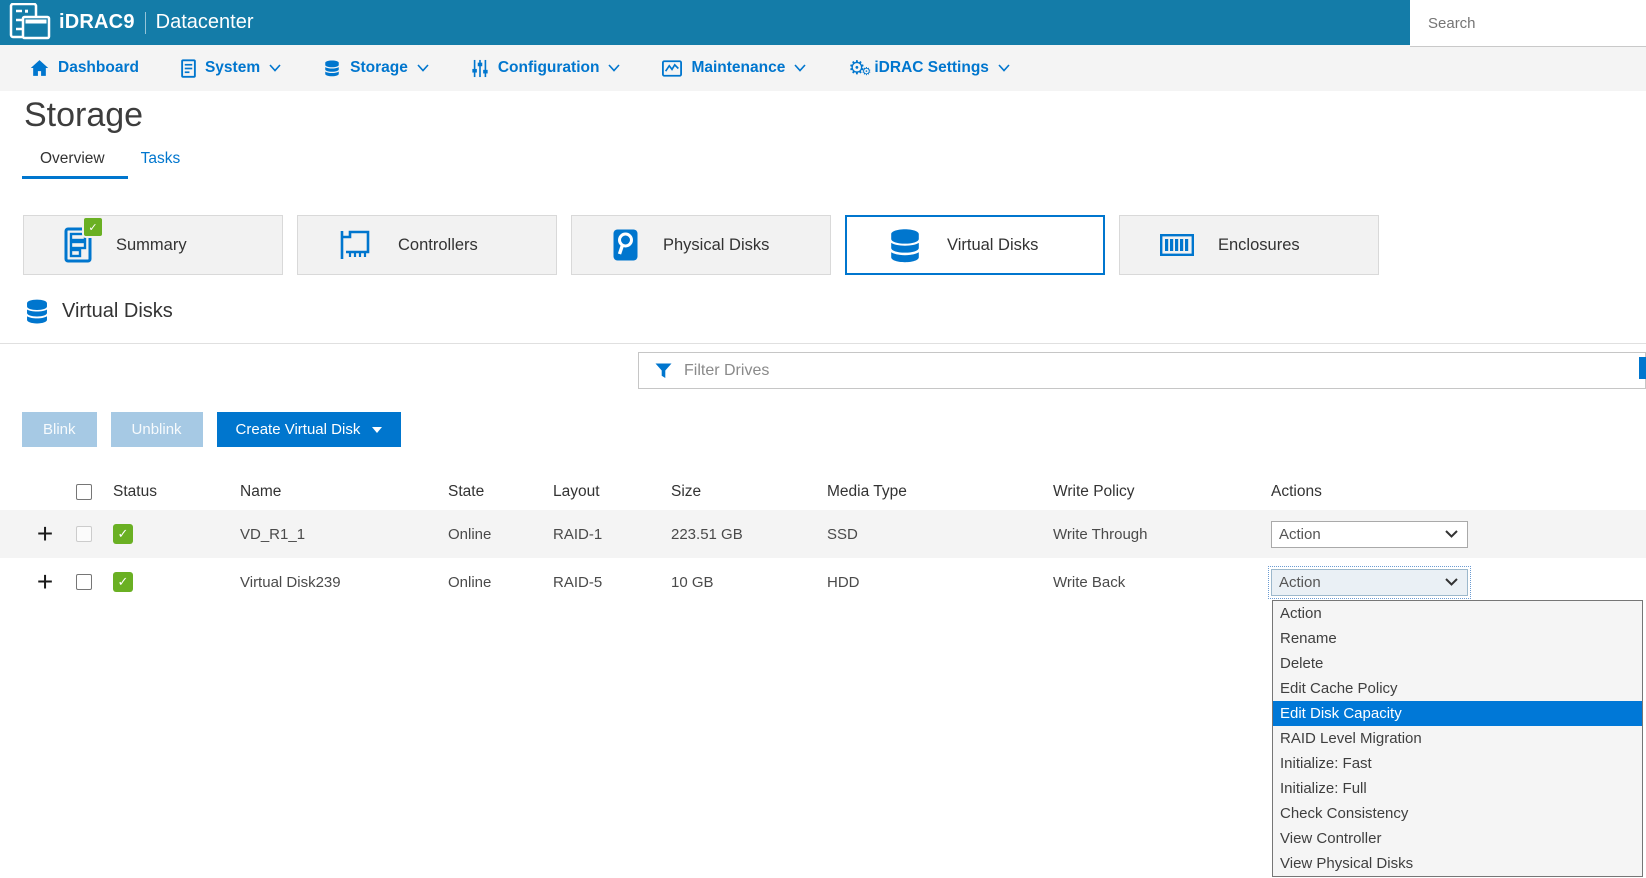 The width and height of the screenshot is (1646, 878). What do you see at coordinates (1457, 713) in the screenshot?
I see `menu-item-edit-disk-capacity: Edit Disk Capacity` at bounding box center [1457, 713].